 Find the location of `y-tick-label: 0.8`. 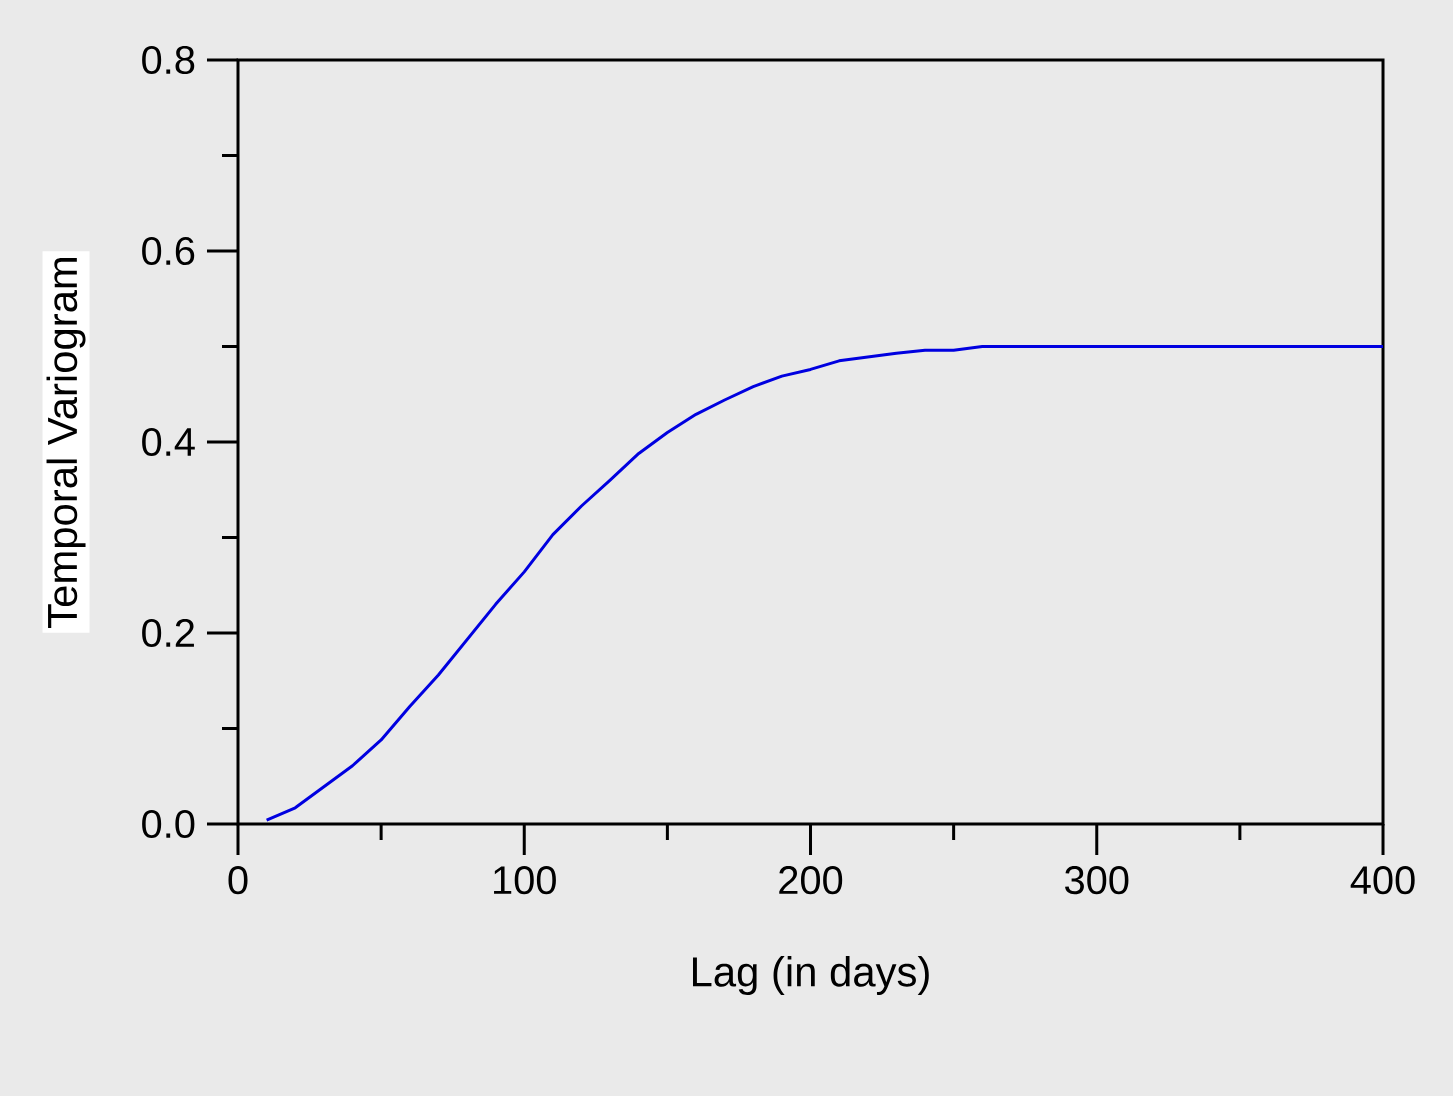

y-tick-label: 0.8 is located at coordinates (168, 60).